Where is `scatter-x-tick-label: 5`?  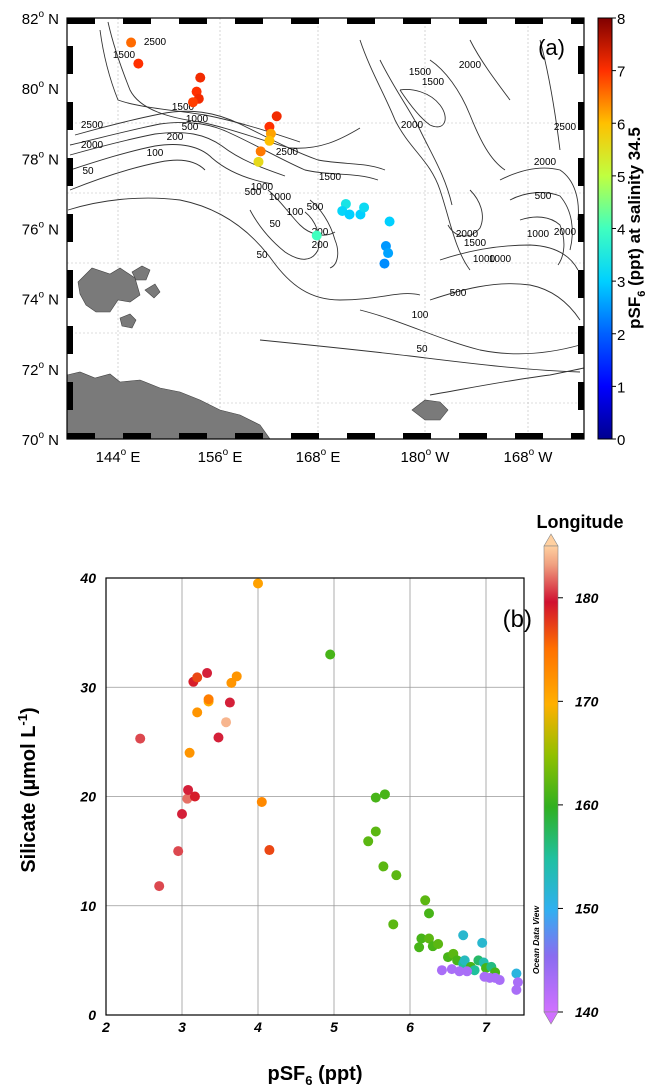 scatter-x-tick-label: 5 is located at coordinates (334, 1027).